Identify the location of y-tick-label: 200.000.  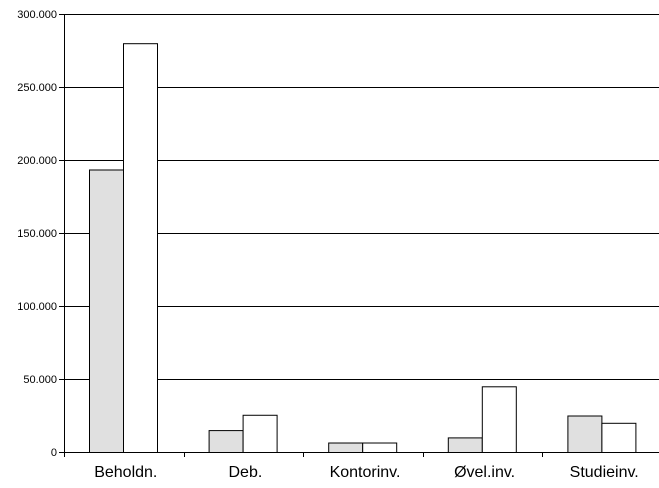
(37, 161).